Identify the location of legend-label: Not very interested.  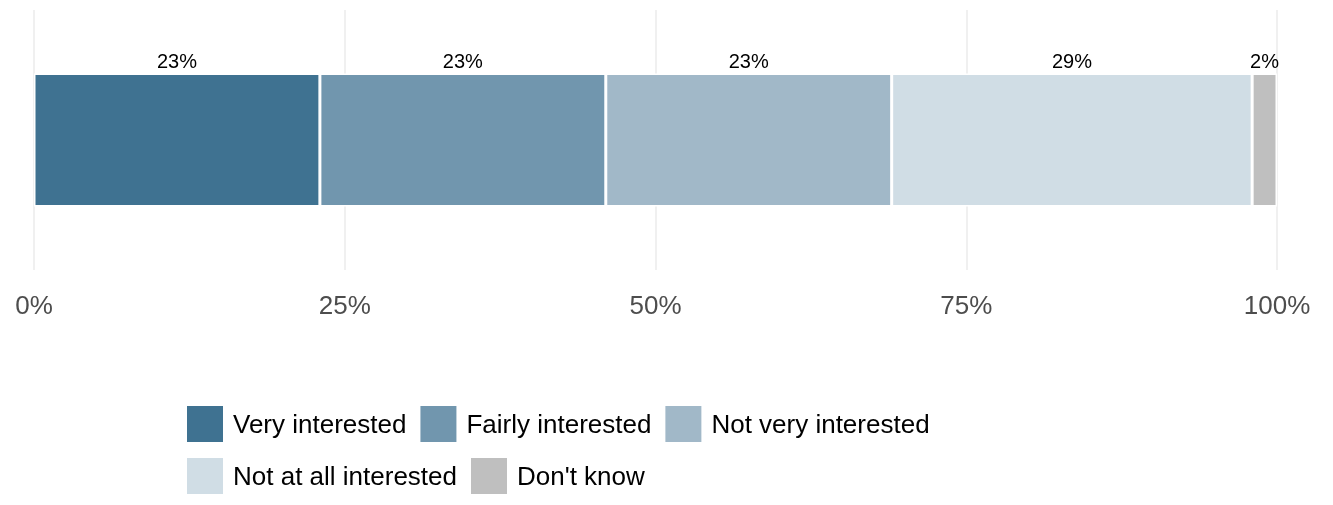
(820, 424).